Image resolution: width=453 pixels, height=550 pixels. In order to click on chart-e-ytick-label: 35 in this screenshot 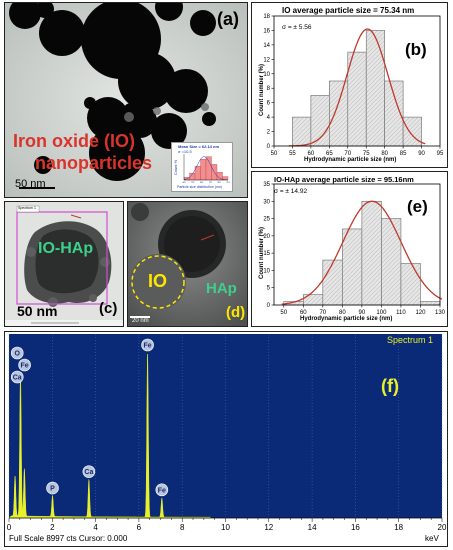, I will do `click(266, 185)`.